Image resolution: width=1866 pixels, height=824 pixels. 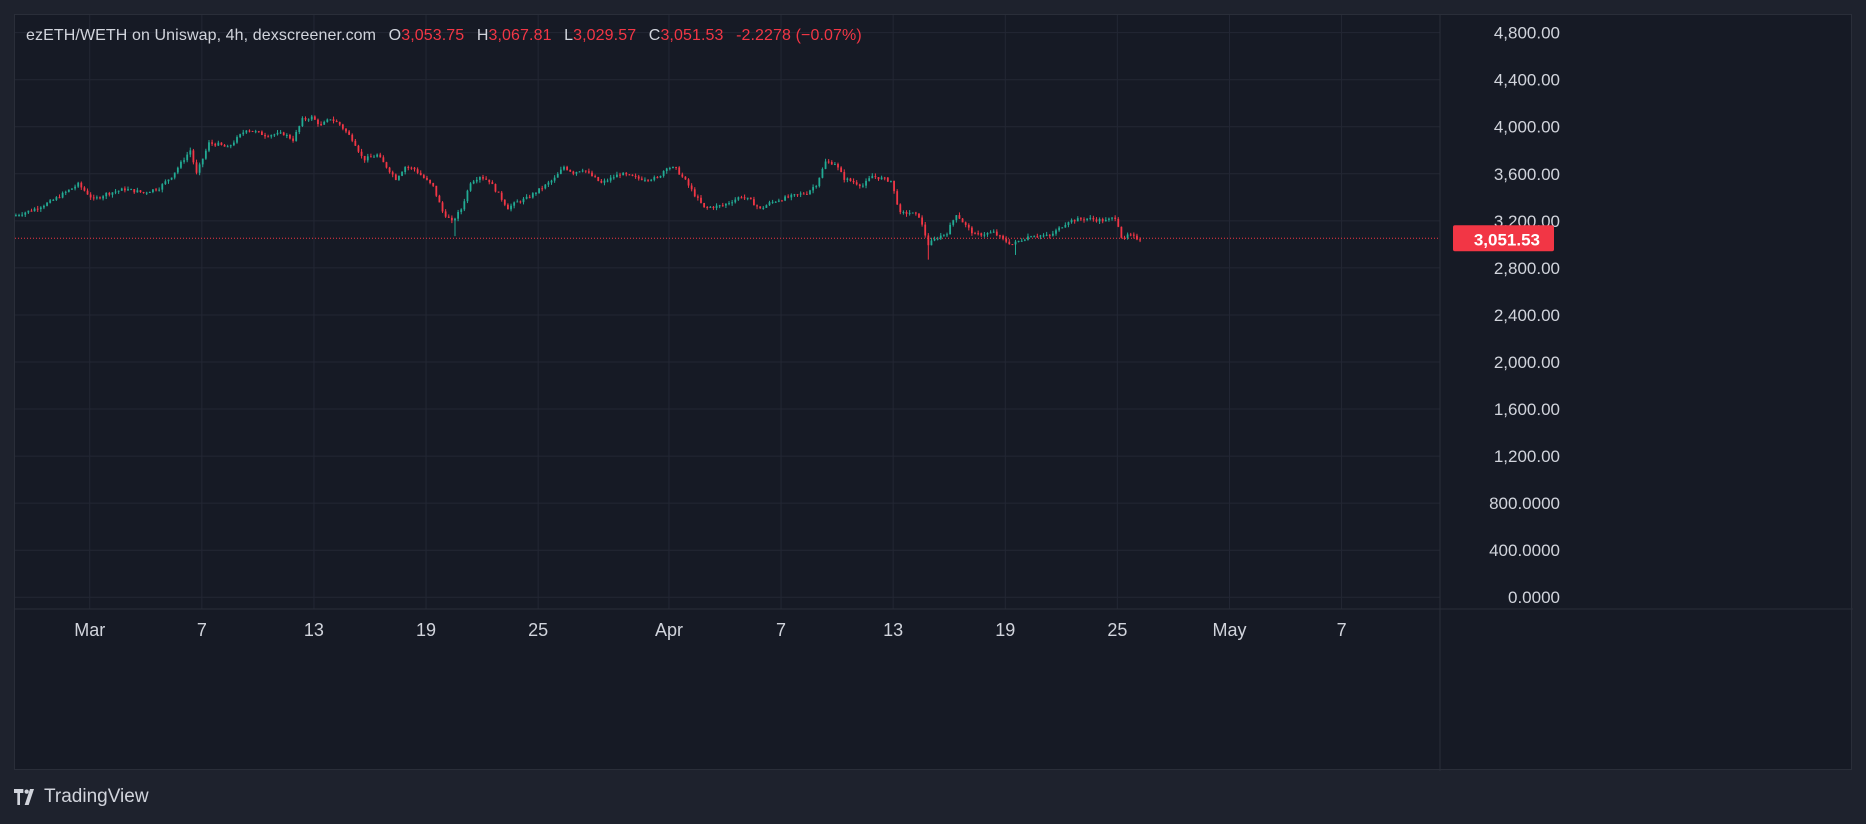 What do you see at coordinates (1503, 238) in the screenshot?
I see `last-price-badge` at bounding box center [1503, 238].